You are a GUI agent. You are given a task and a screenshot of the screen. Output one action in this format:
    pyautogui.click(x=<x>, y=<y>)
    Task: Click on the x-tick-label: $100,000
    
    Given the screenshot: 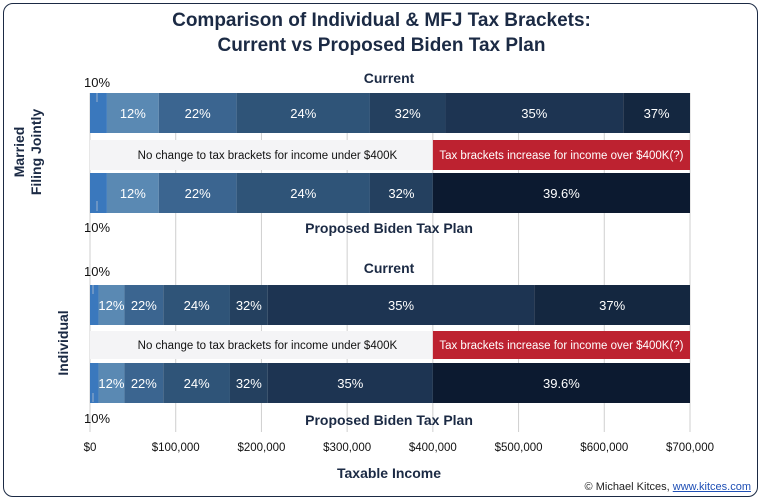 What is the action you would take?
    pyautogui.click(x=176, y=448)
    